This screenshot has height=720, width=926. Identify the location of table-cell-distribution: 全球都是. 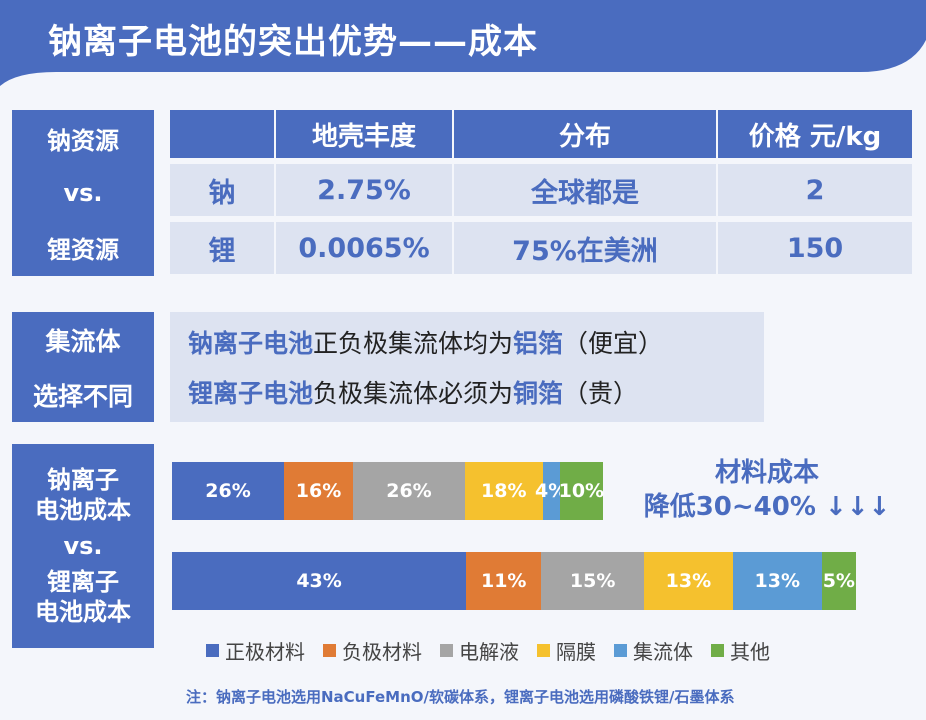
(585, 190).